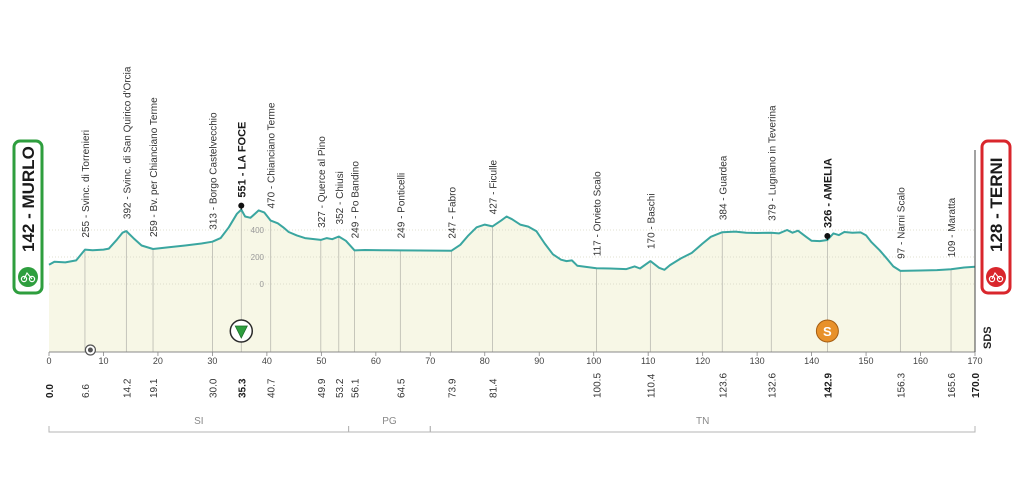  What do you see at coordinates (866, 361) in the screenshot?
I see `km-tick-label: 150` at bounding box center [866, 361].